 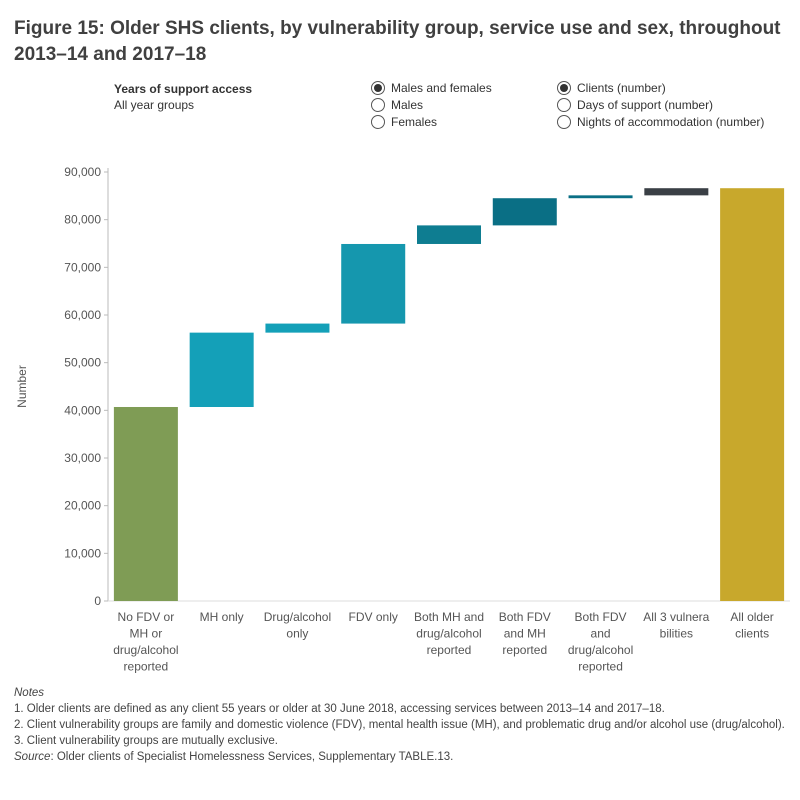 What do you see at coordinates (297, 625) in the screenshot?
I see `x-tick-label: Drug/alcohol only` at bounding box center [297, 625].